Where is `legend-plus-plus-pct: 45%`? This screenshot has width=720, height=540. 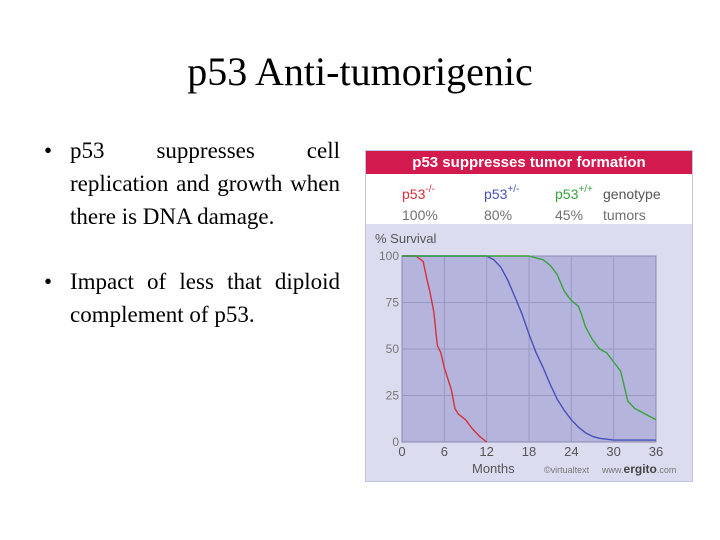 legend-plus-plus-pct: 45% is located at coordinates (569, 215).